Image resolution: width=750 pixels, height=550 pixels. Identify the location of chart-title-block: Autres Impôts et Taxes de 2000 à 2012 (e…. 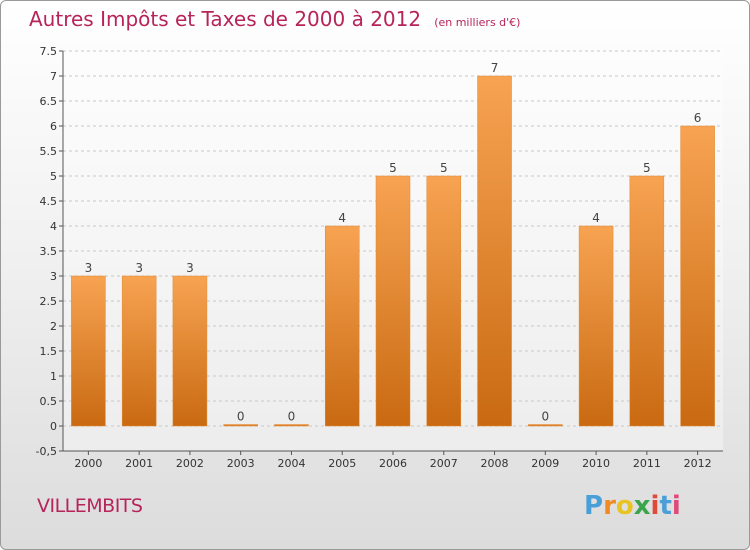
(274, 19).